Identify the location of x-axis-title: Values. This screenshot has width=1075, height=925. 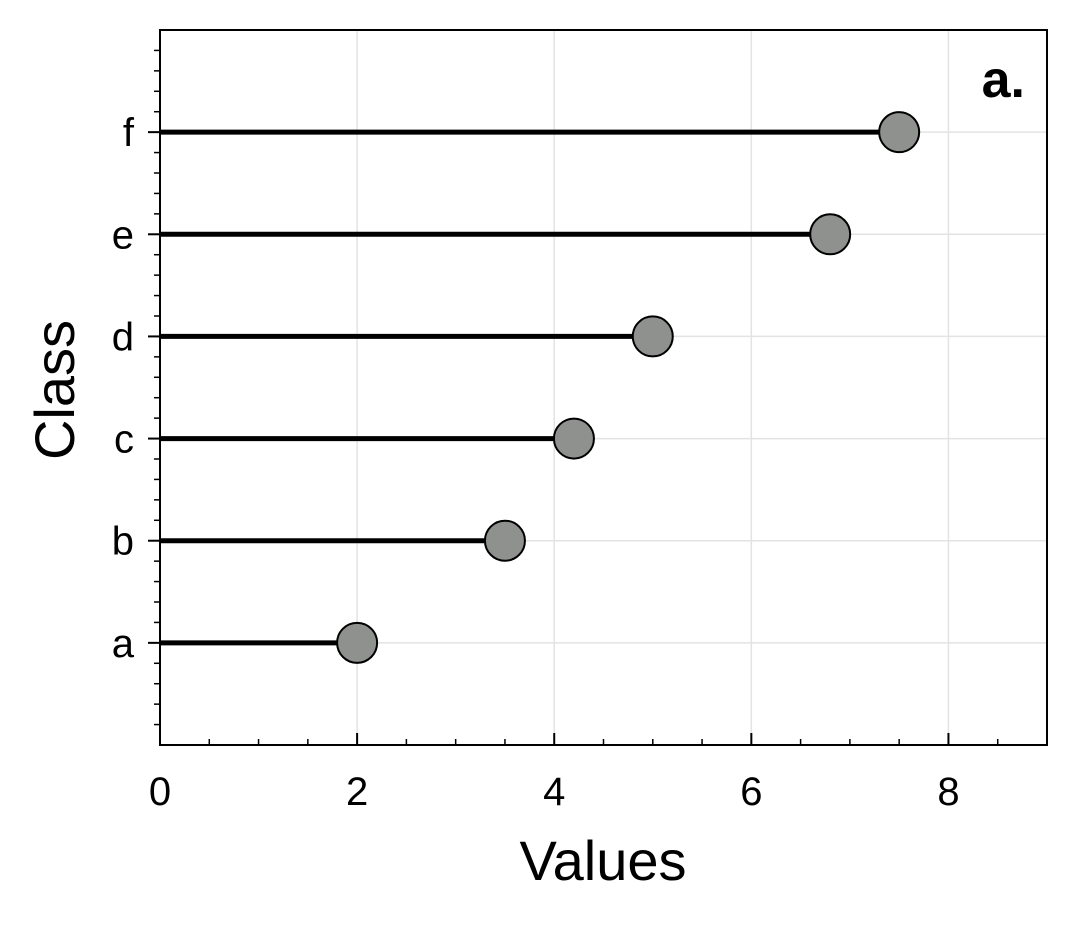
(602, 860).